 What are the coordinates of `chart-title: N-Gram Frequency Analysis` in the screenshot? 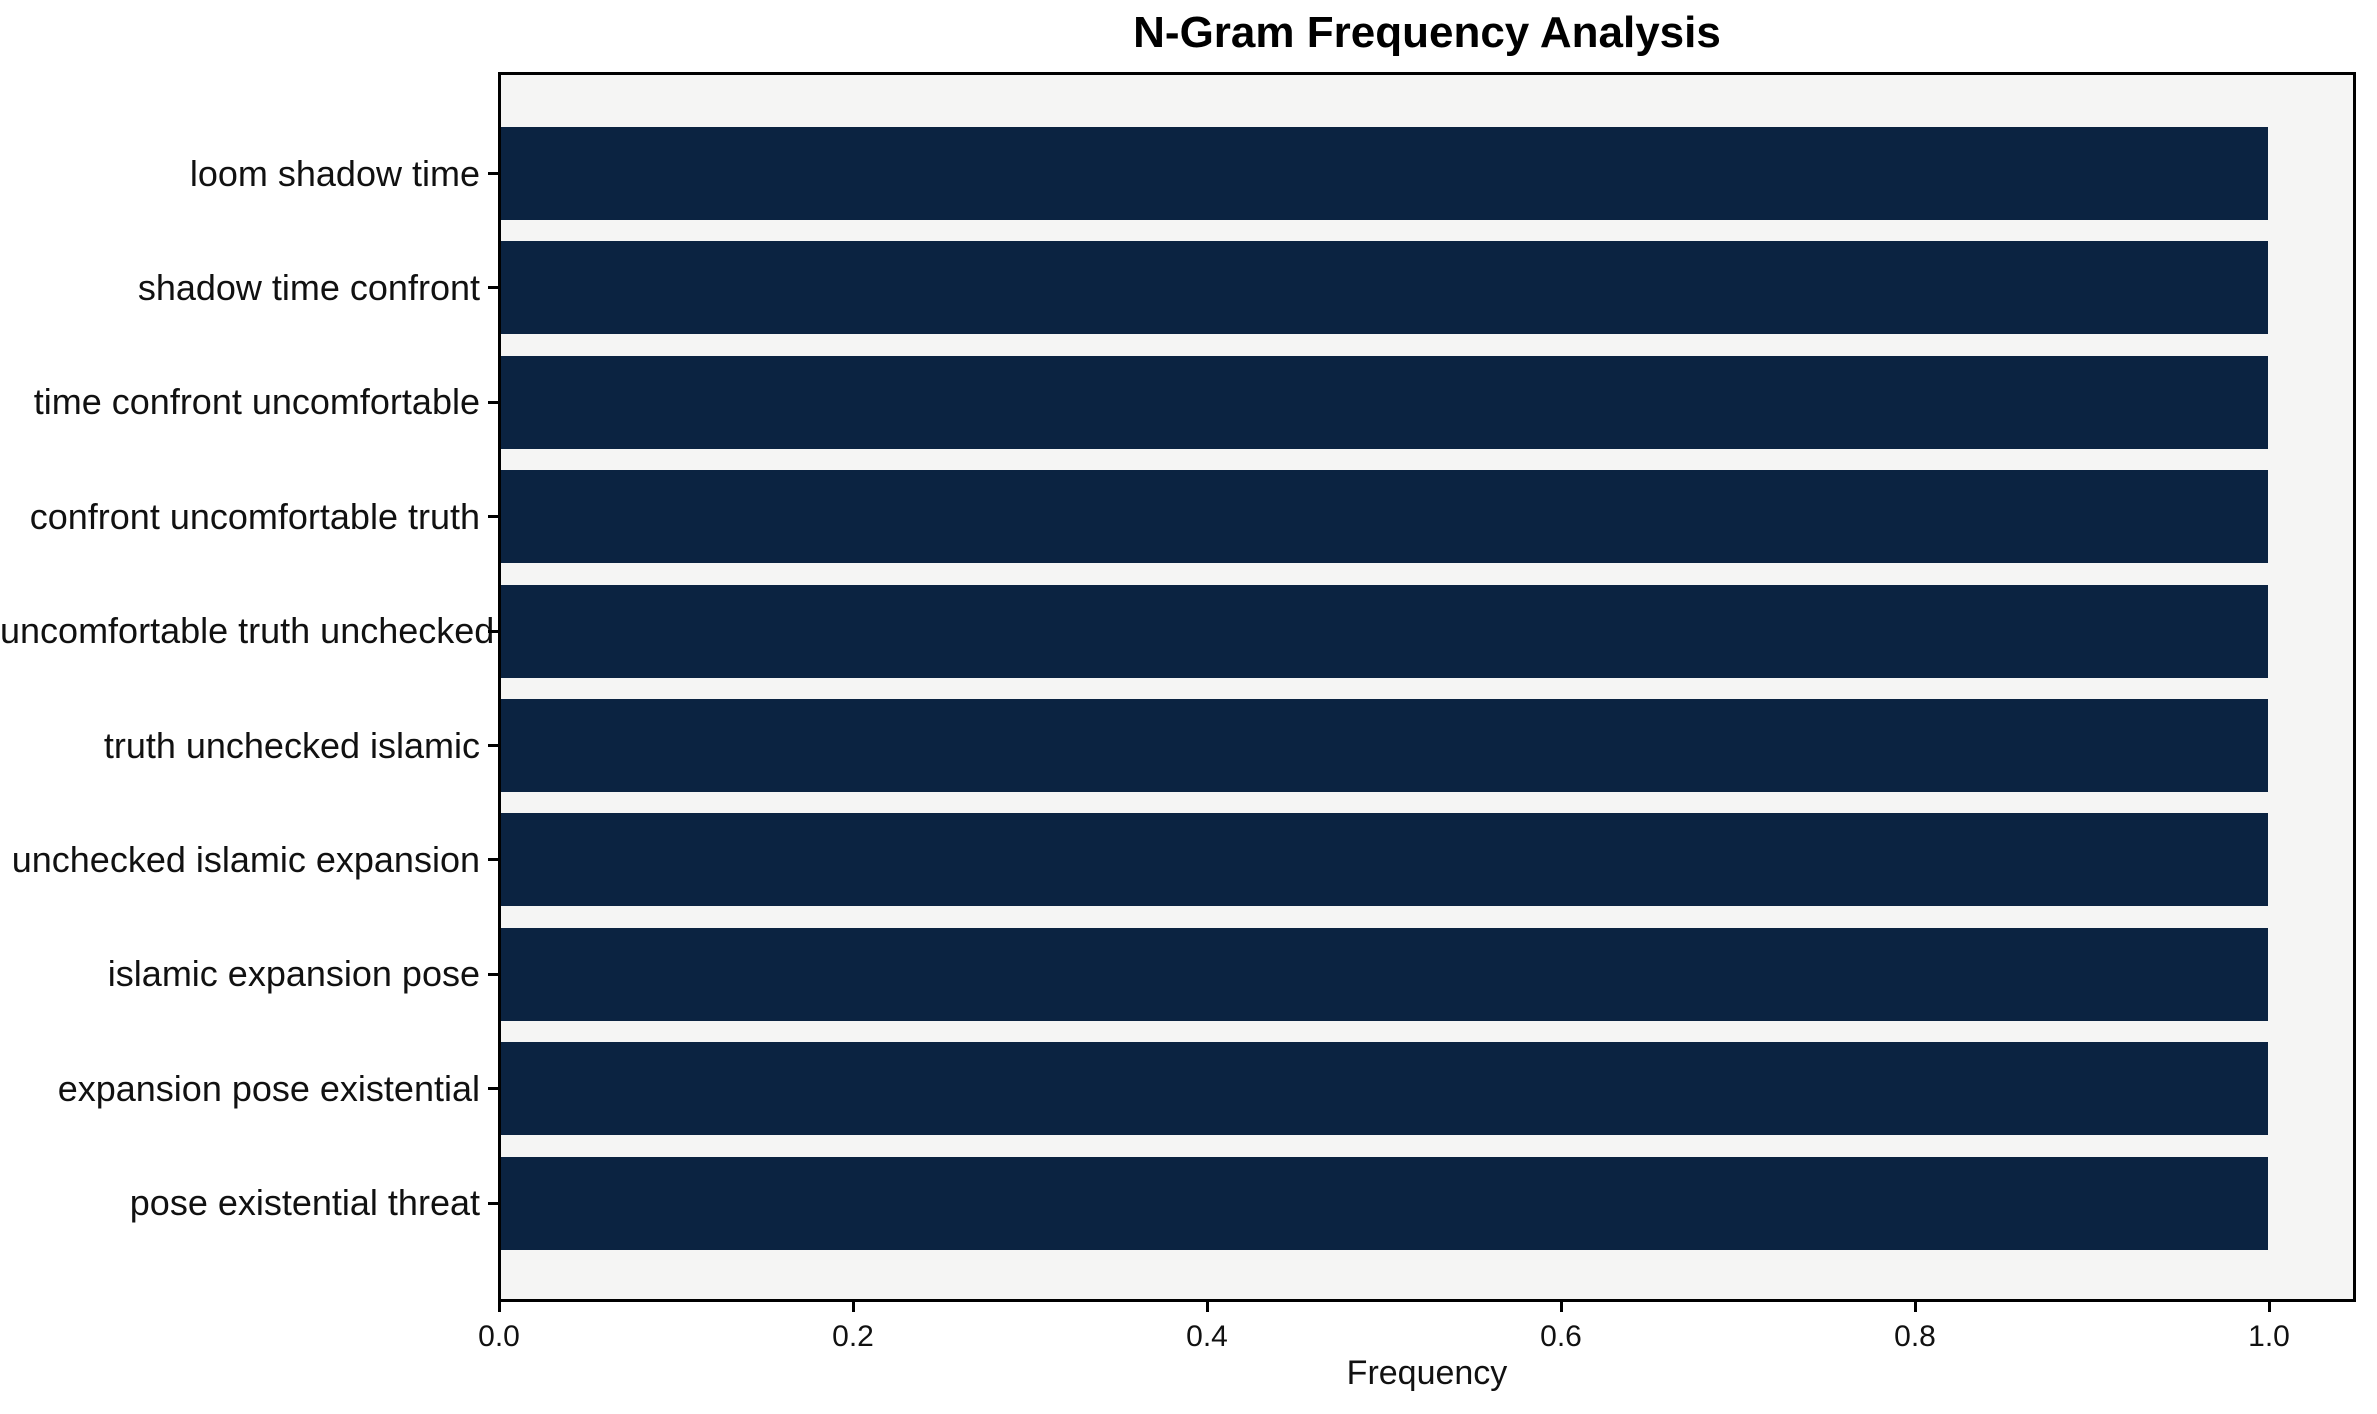 It's located at (1427, 32).